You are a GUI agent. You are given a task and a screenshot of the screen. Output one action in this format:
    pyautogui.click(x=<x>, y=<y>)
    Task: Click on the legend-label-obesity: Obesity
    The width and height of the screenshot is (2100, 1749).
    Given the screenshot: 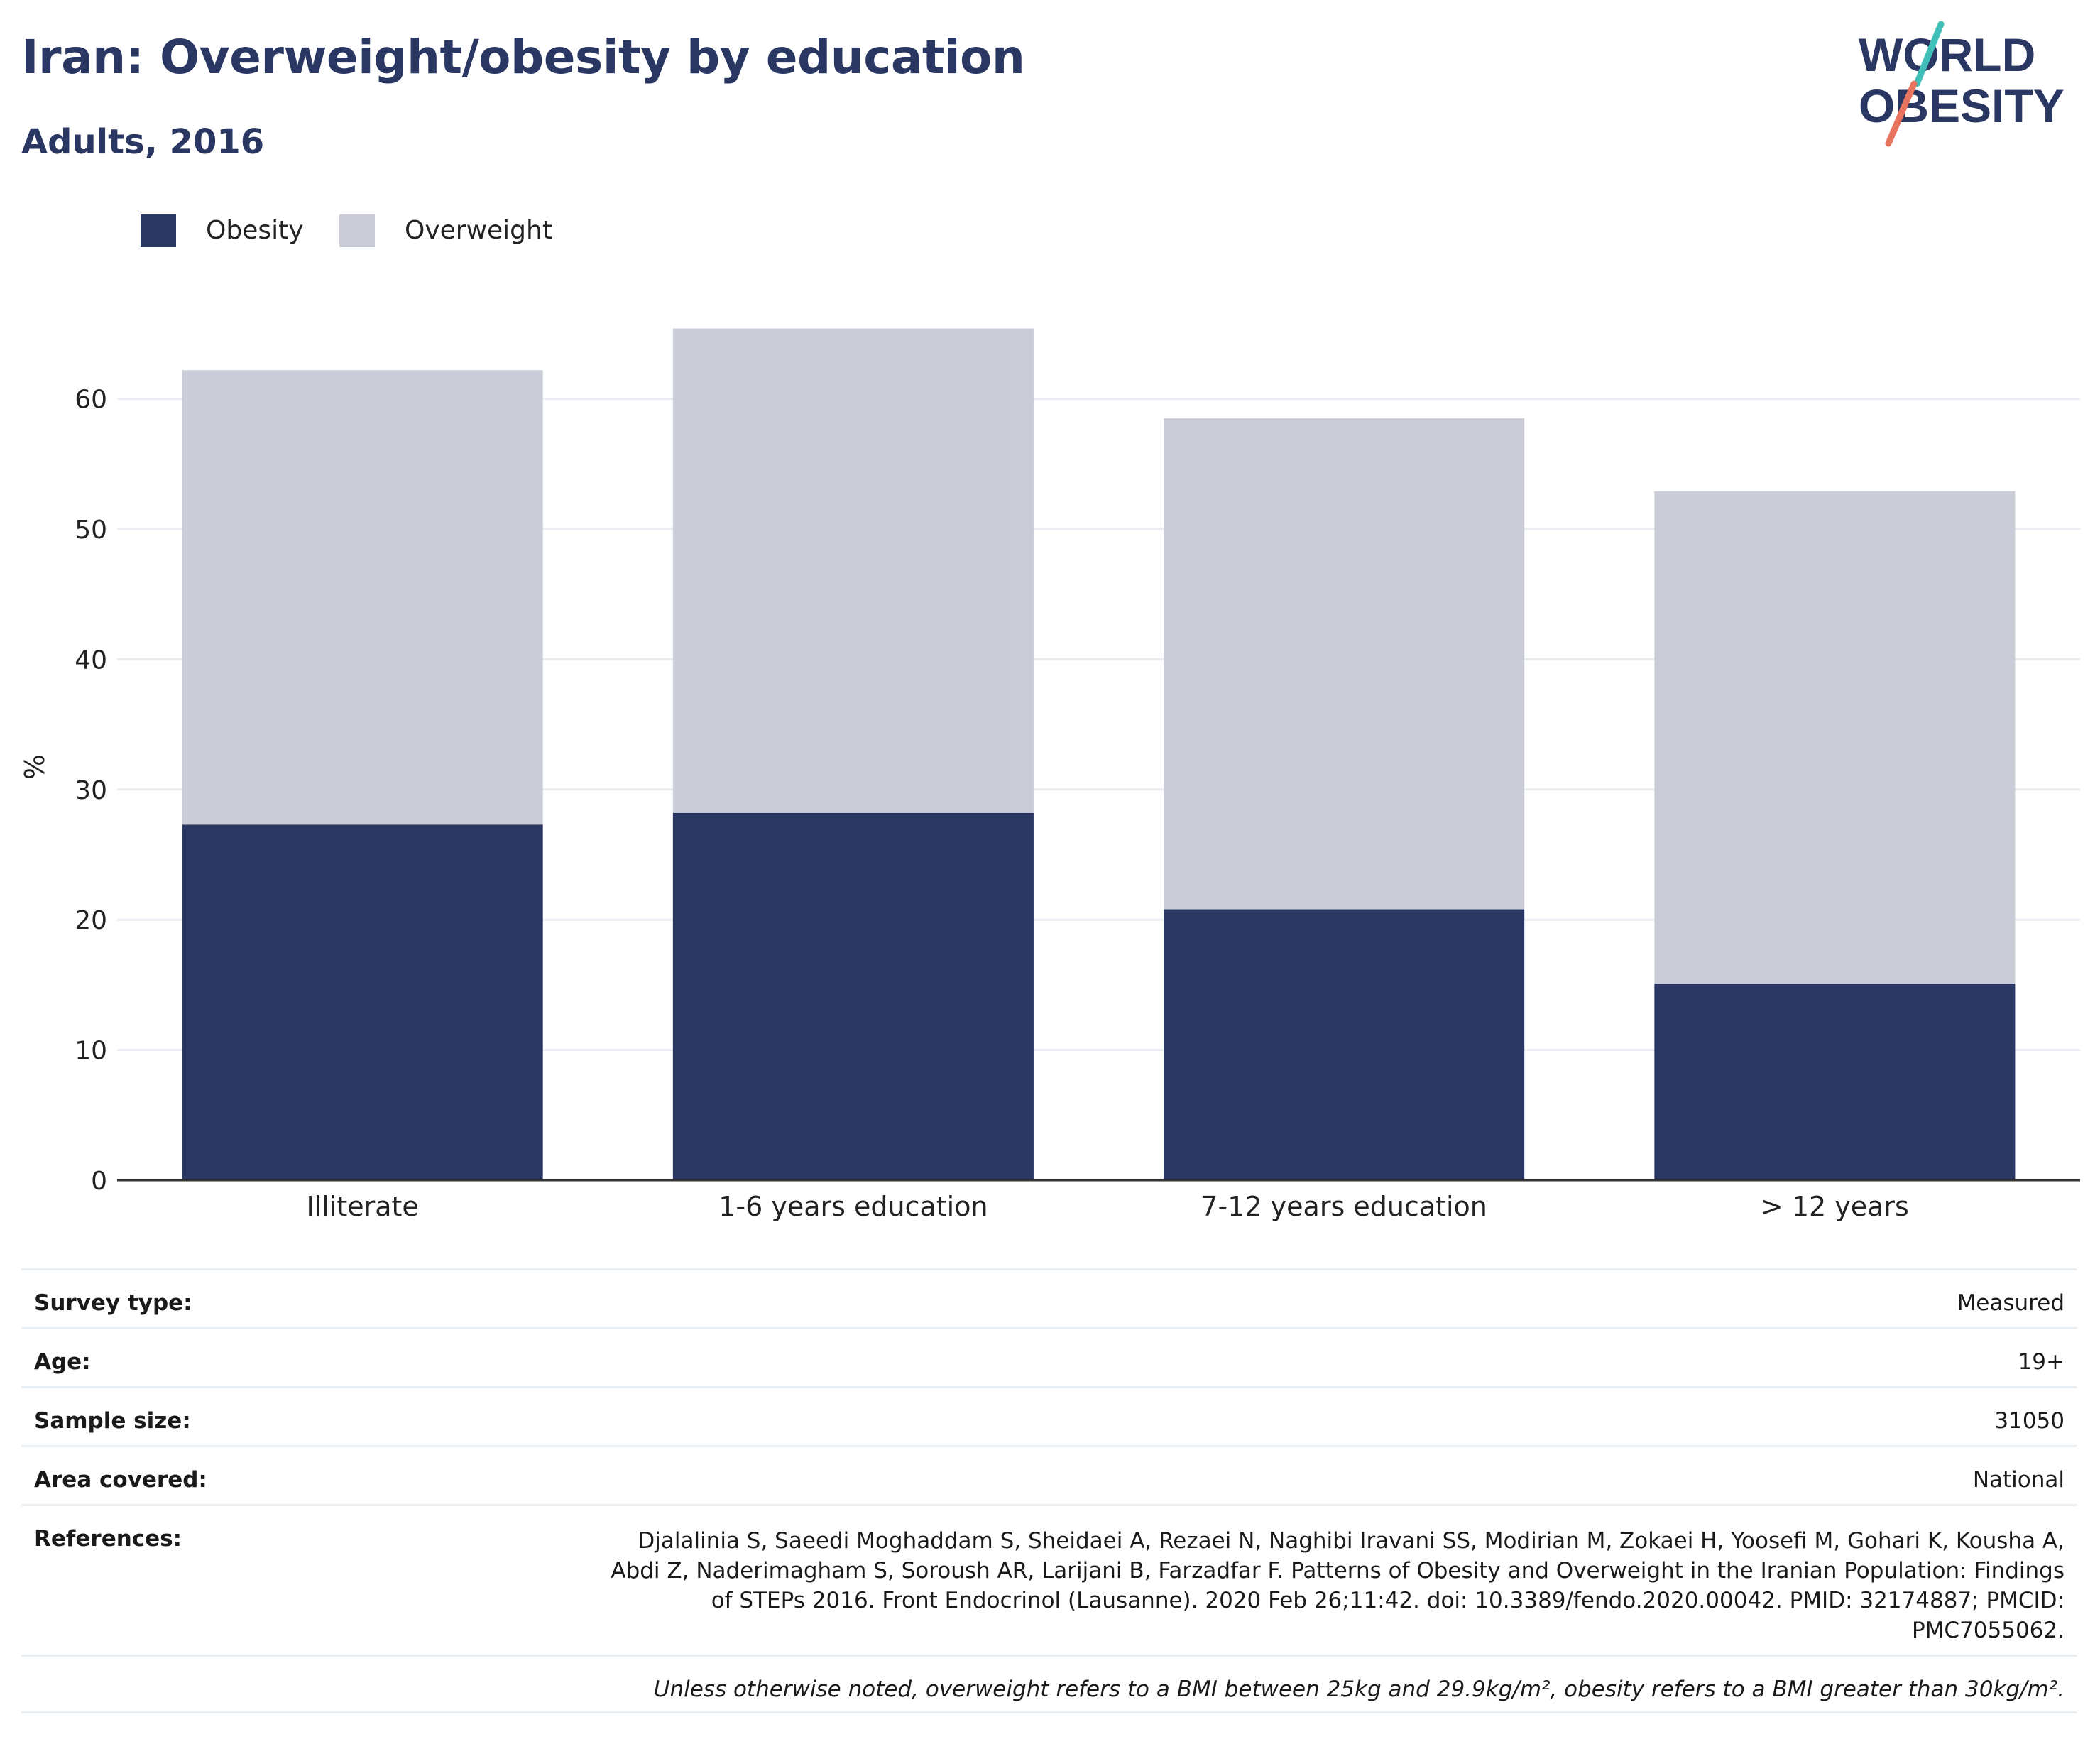 What is the action you would take?
    pyautogui.click(x=255, y=230)
    